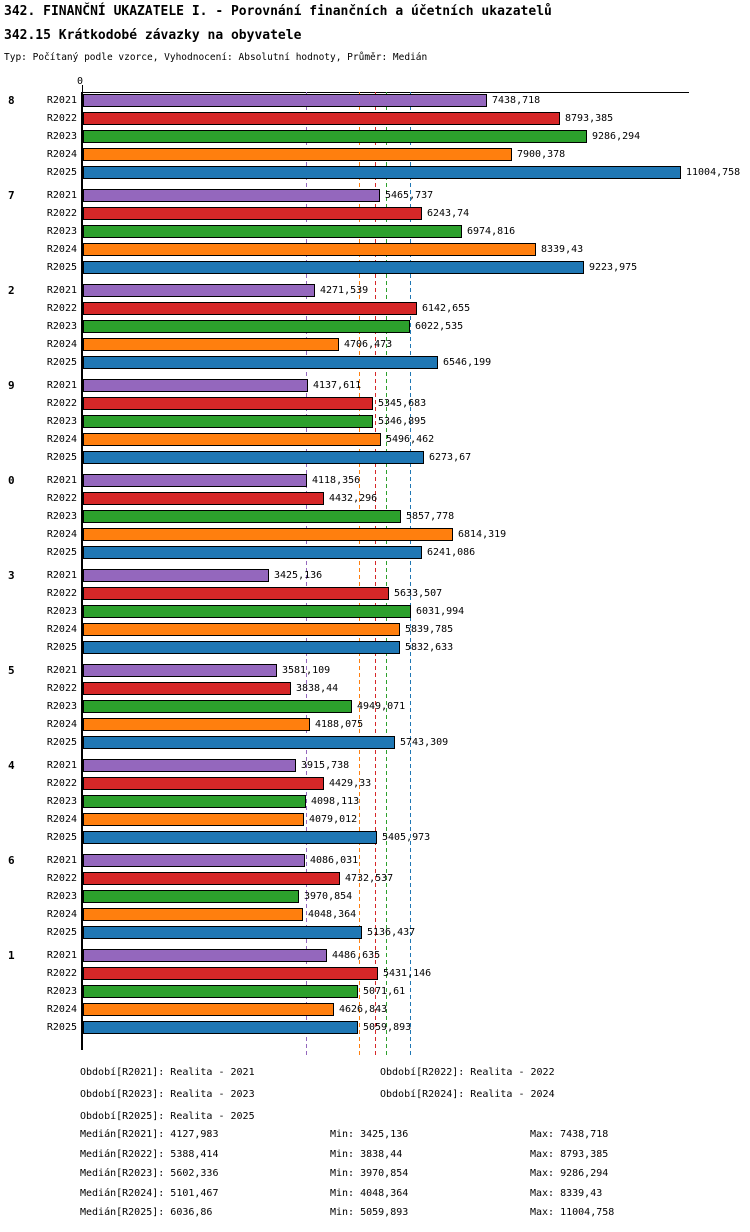 The height and width of the screenshot is (1232, 750). What do you see at coordinates (375, 670) in the screenshot?
I see `bar-row: R2021 3581,109` at bounding box center [375, 670].